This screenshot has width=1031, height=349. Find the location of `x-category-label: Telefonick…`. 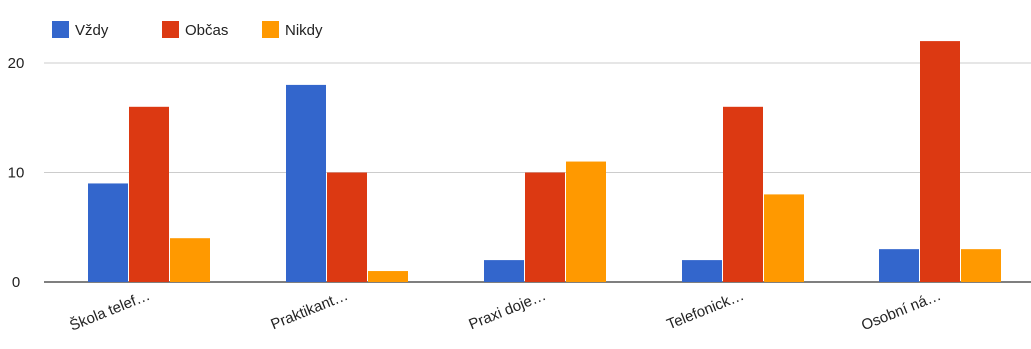

x-category-label: Telefonick… is located at coordinates (705, 310).